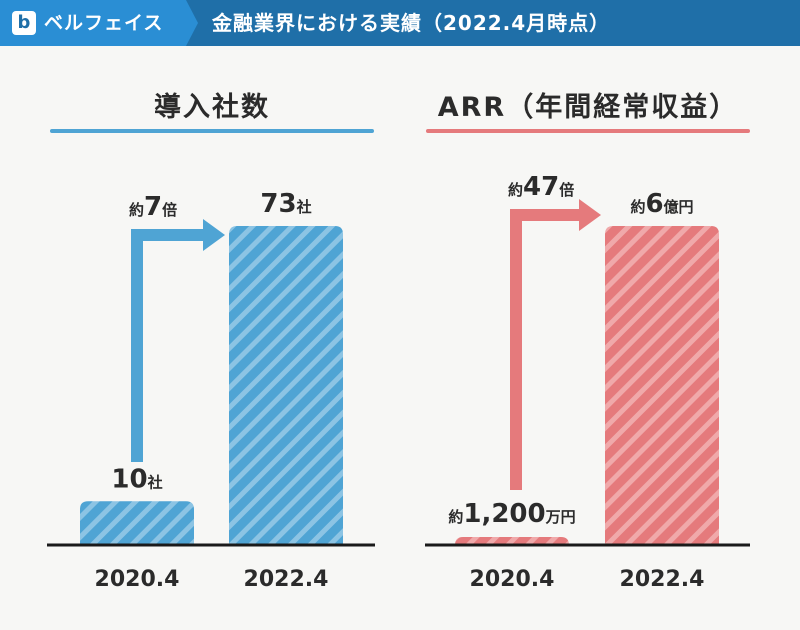  I want to click on header-bar: b ベルフェイス 金融業界における実績（2022.4月時点）, so click(400, 23).